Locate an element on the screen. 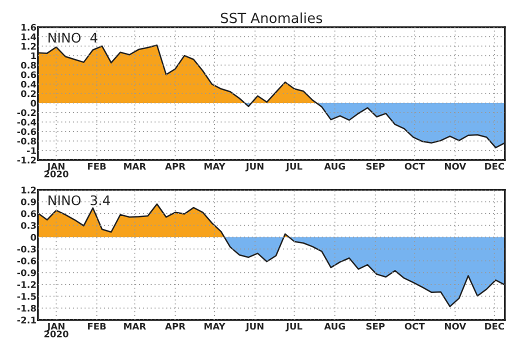  y-tick-label: -0.4 is located at coordinates (26, 122).